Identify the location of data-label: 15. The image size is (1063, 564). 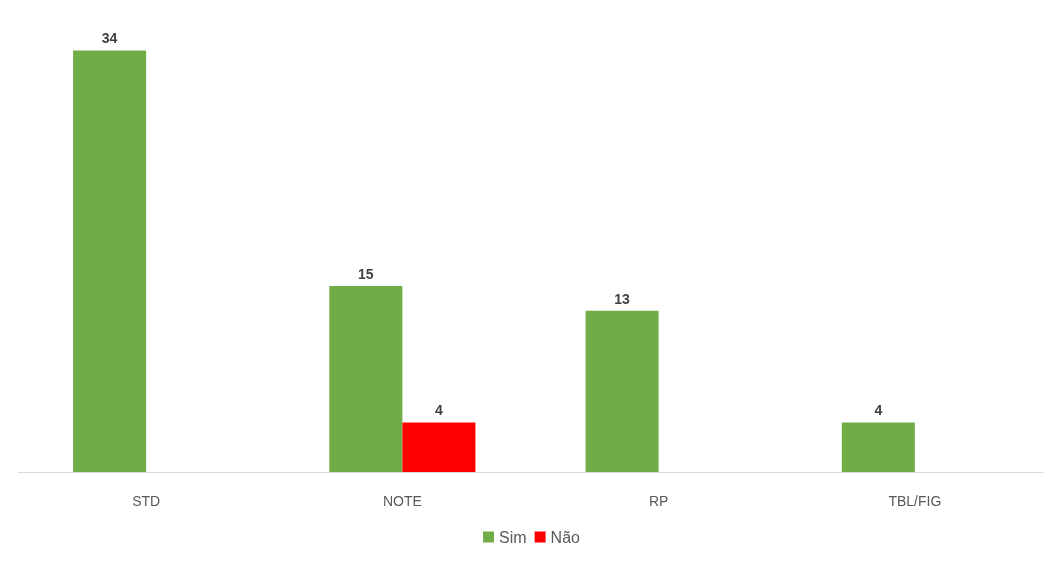
(366, 274).